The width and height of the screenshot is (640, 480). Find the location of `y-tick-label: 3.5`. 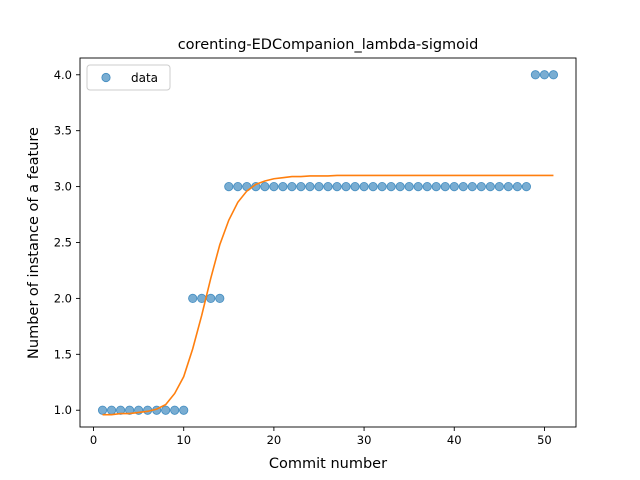

y-tick-label: 3.5 is located at coordinates (63, 131).